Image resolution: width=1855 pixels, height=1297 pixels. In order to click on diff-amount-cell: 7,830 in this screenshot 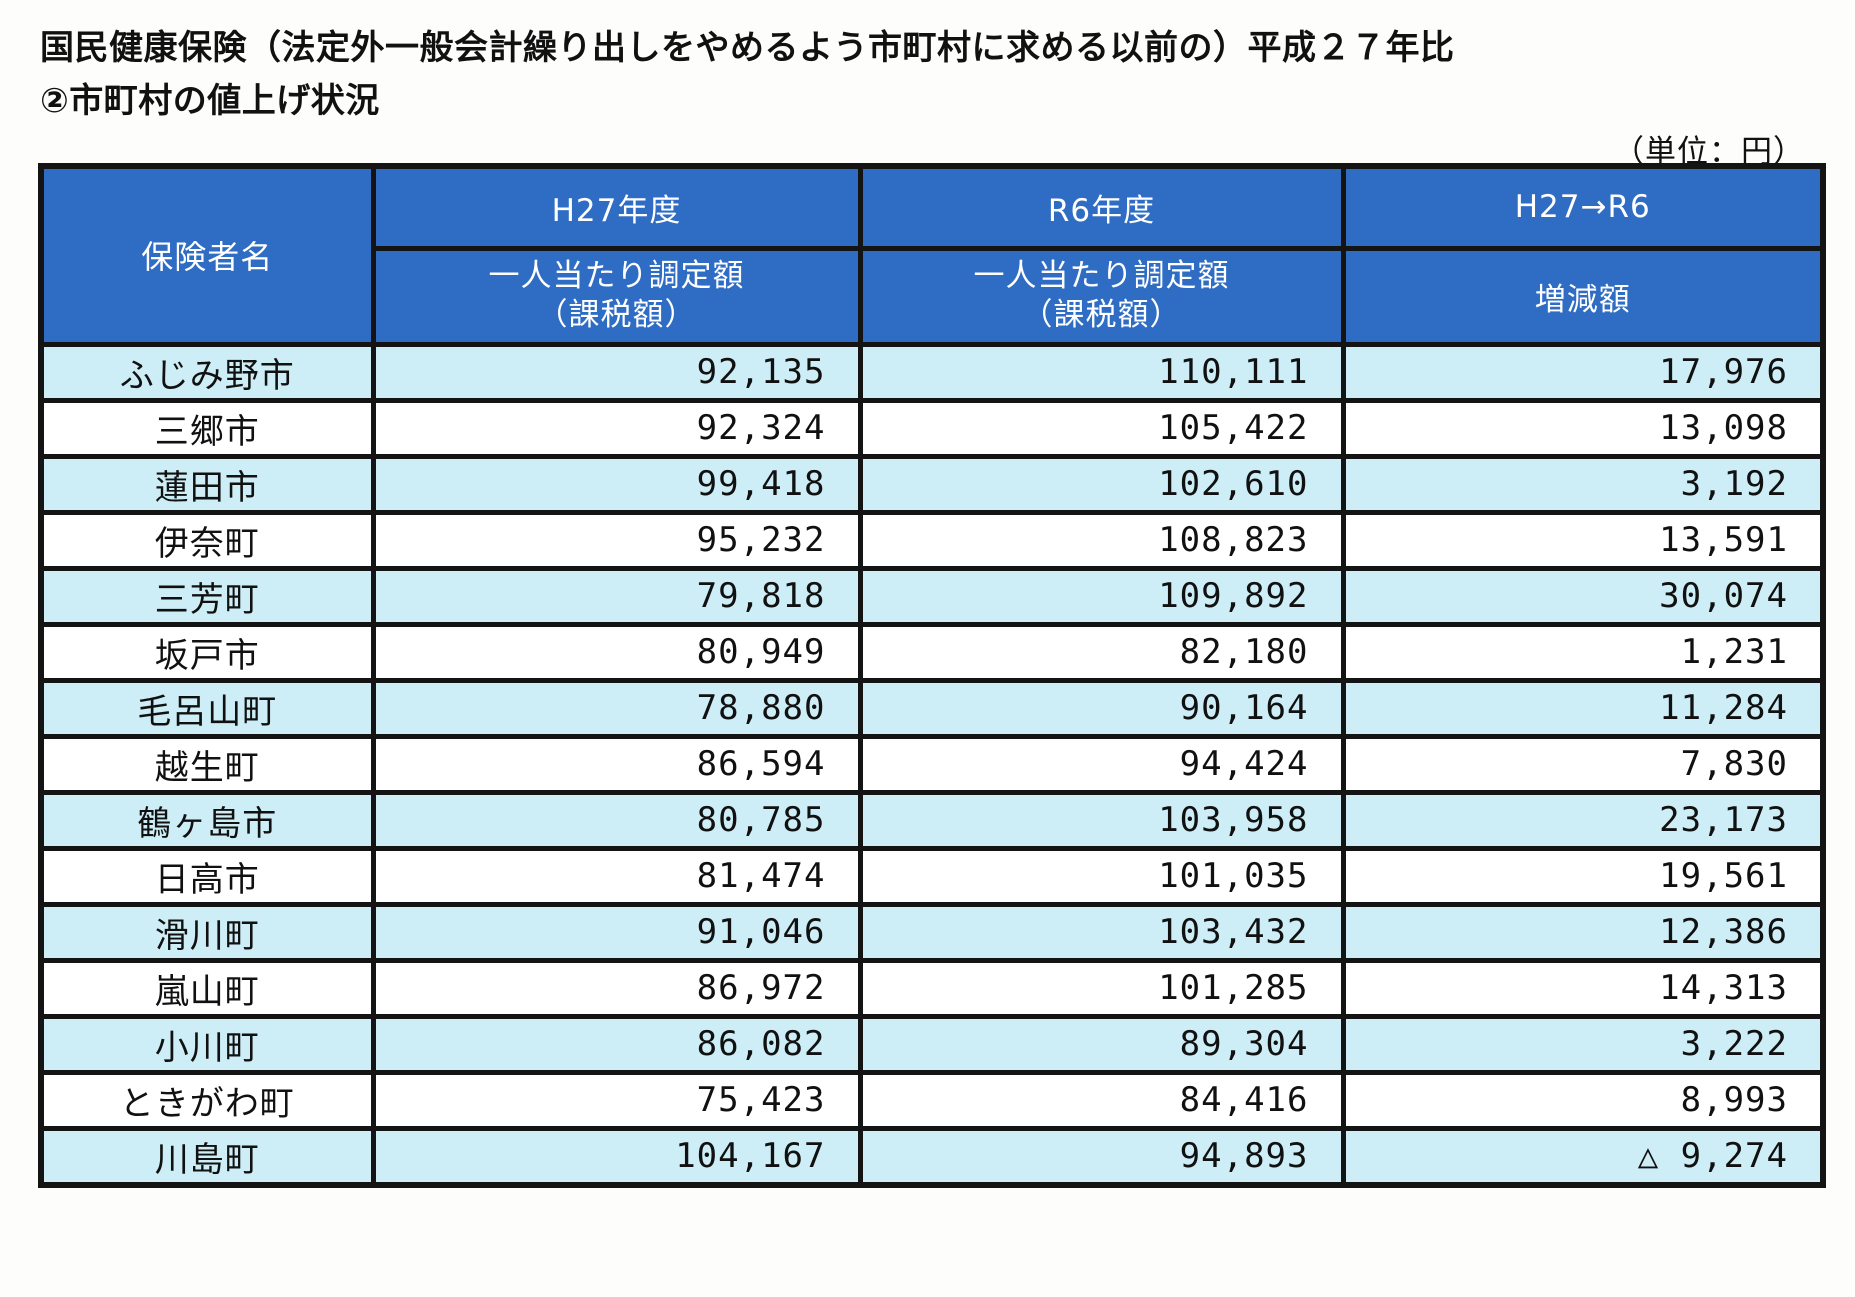, I will do `click(1583, 764)`.